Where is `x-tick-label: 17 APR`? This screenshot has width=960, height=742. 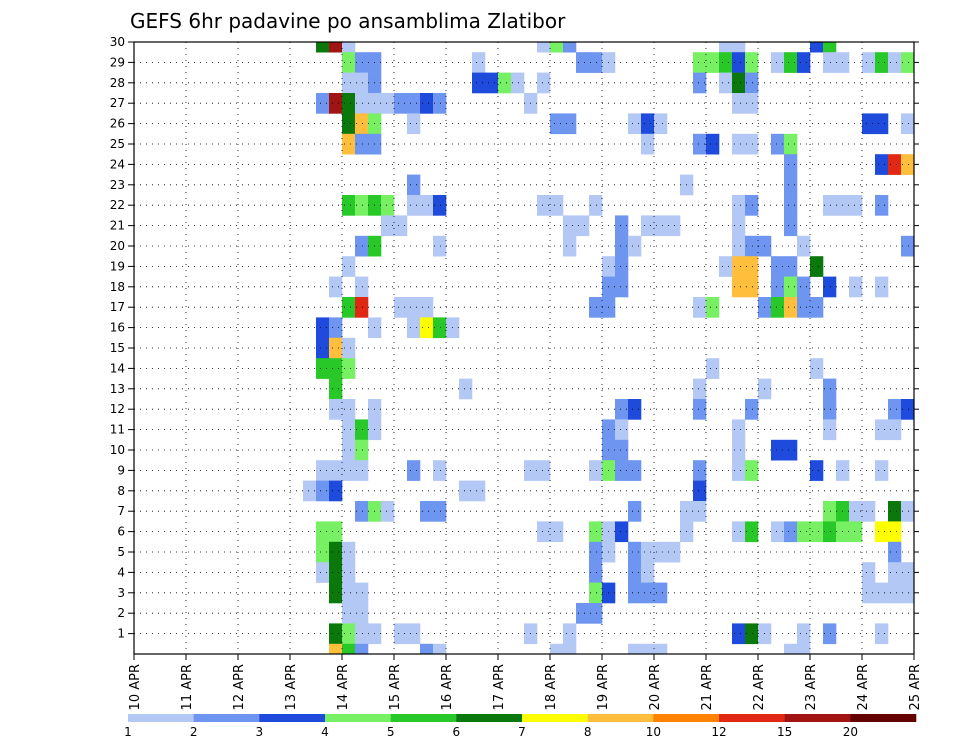
x-tick-label: 17 APR is located at coordinates (499, 687).